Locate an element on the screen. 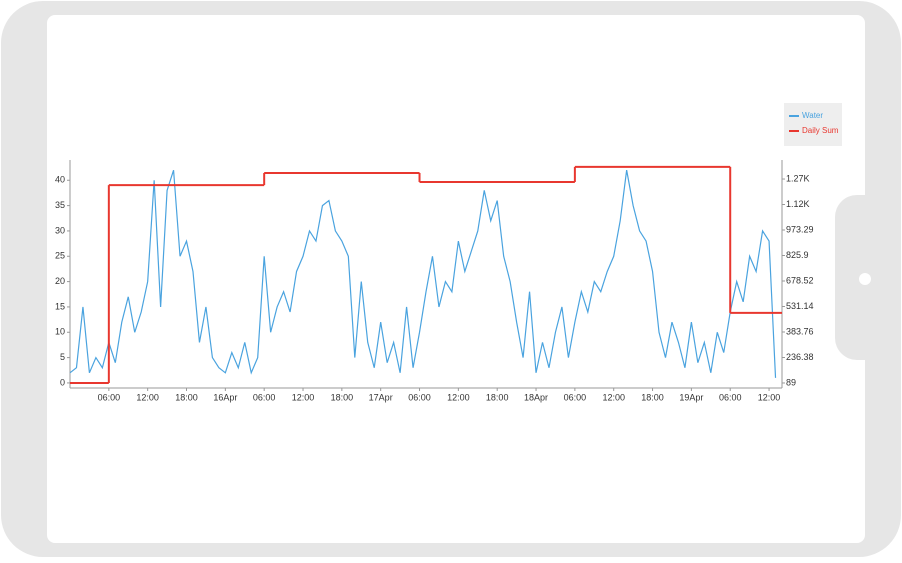 Image resolution: width=902 pixels, height=563 pixels. legend-box is located at coordinates (813, 124).